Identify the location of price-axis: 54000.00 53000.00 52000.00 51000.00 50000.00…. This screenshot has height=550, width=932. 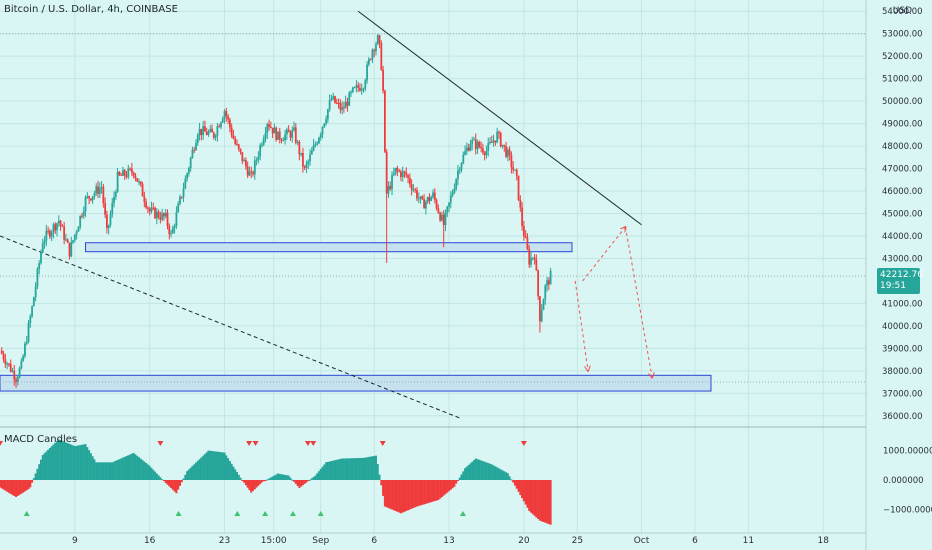
(902, 214).